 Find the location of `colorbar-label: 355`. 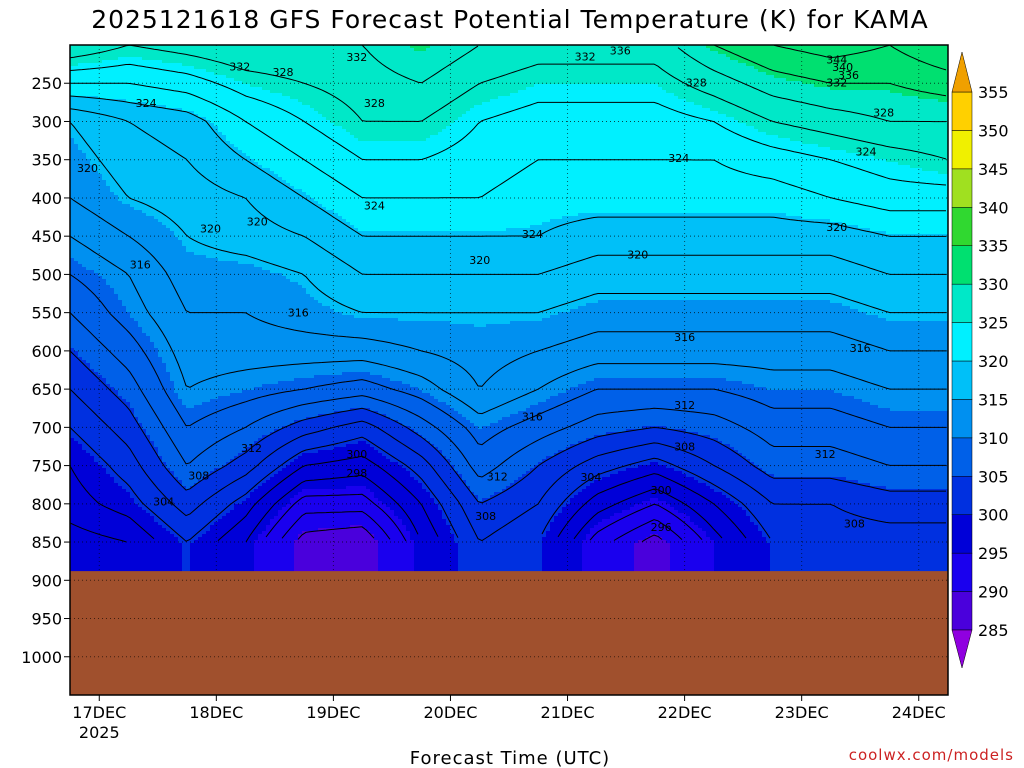

colorbar-label: 355 is located at coordinates (993, 92).